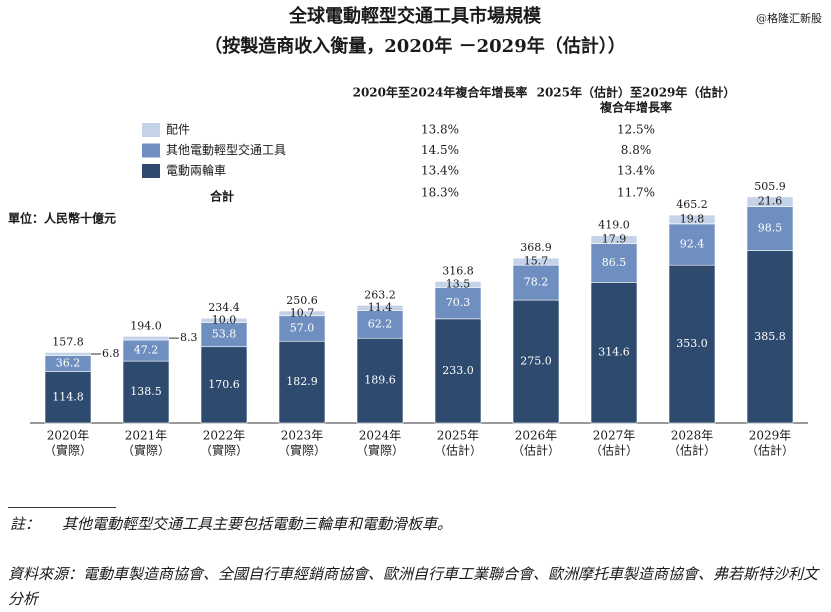 The width and height of the screenshot is (831, 612). Describe the element at coordinates (146, 350) in the screenshot. I see `value-label: 47.2` at that location.